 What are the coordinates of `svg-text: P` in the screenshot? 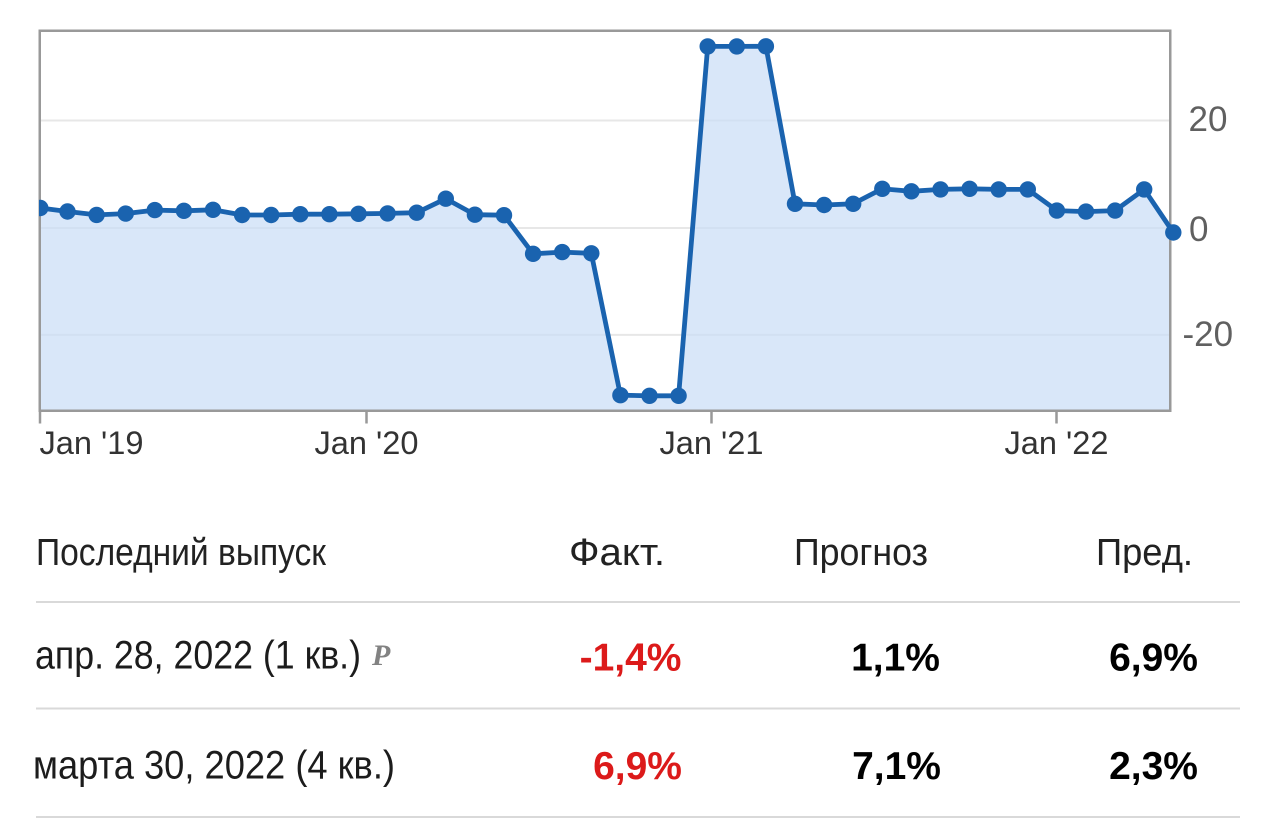 It's located at (381, 655).